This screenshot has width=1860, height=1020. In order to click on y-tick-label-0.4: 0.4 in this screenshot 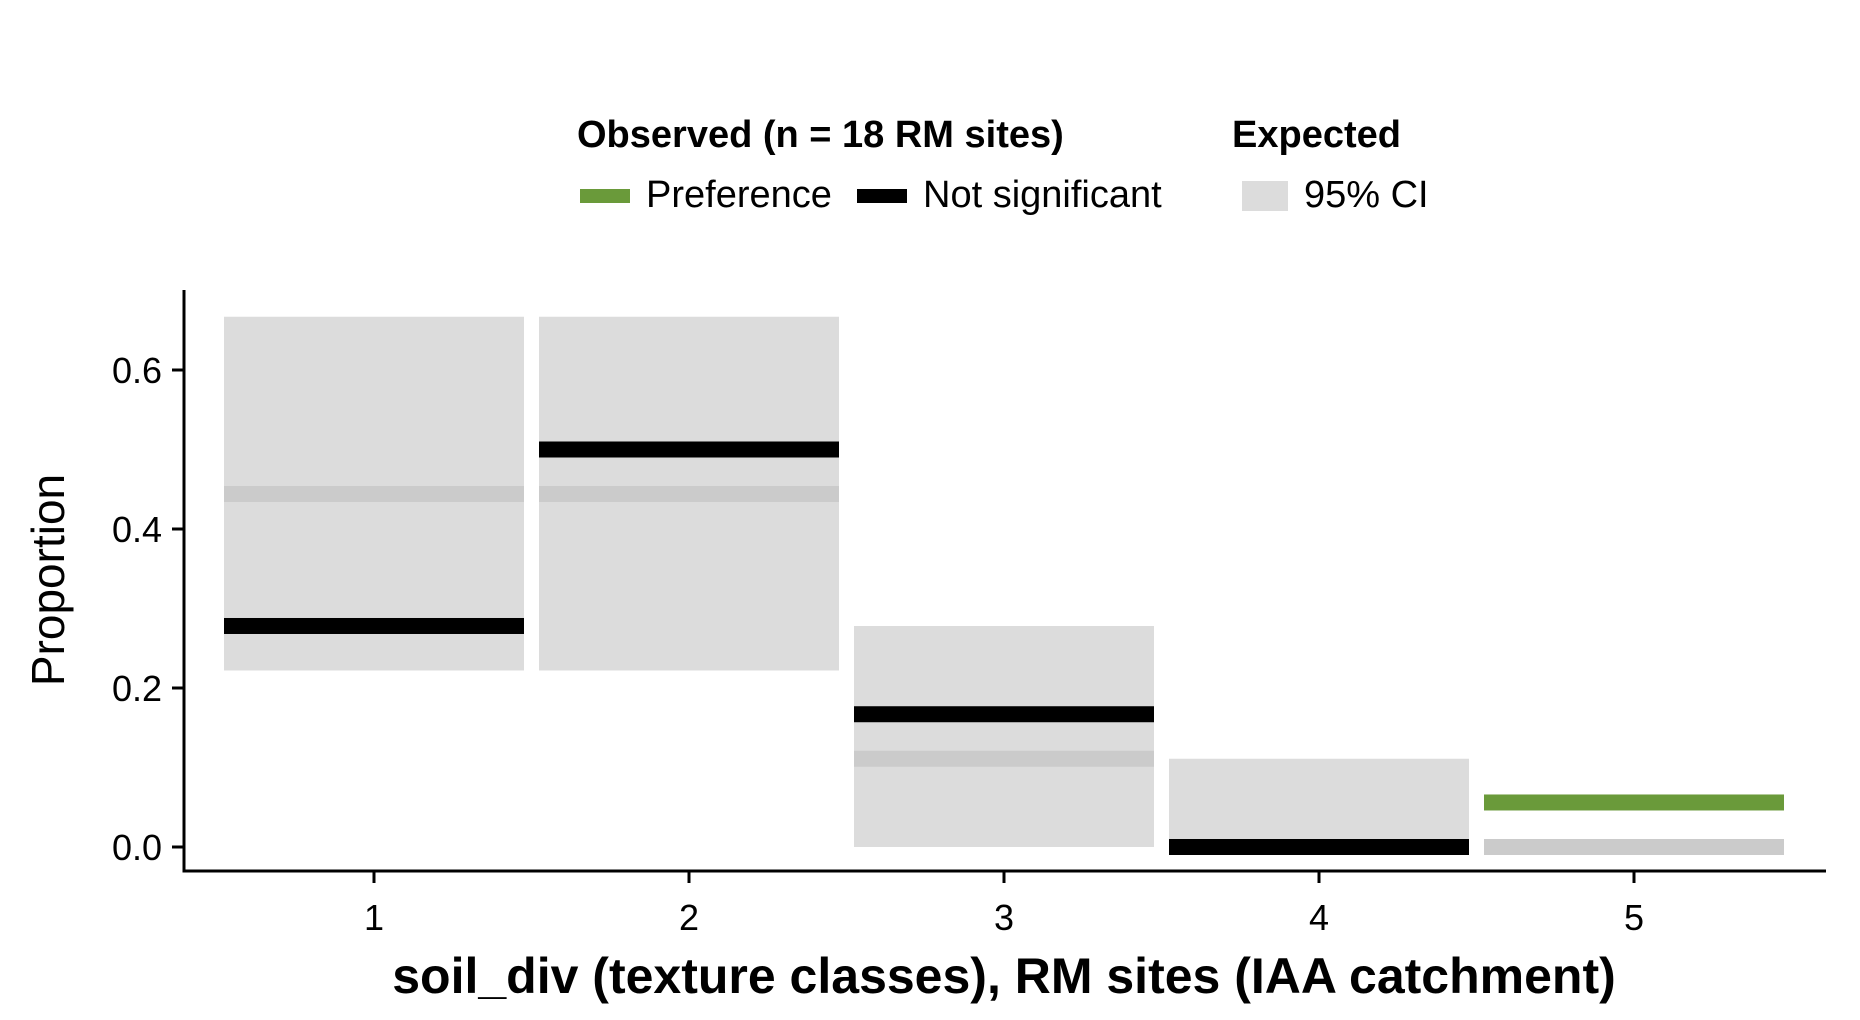, I will do `click(137, 529)`.